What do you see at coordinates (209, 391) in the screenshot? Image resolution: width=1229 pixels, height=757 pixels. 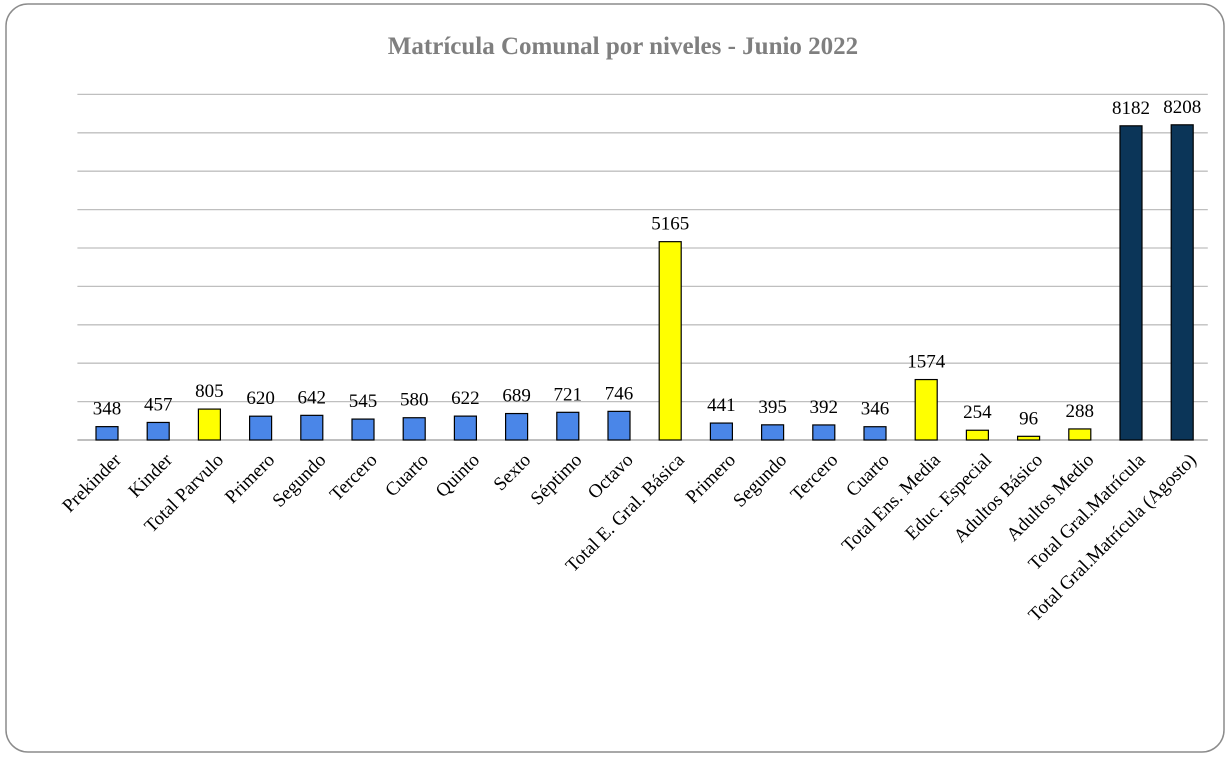 I see `value-label: 805` at bounding box center [209, 391].